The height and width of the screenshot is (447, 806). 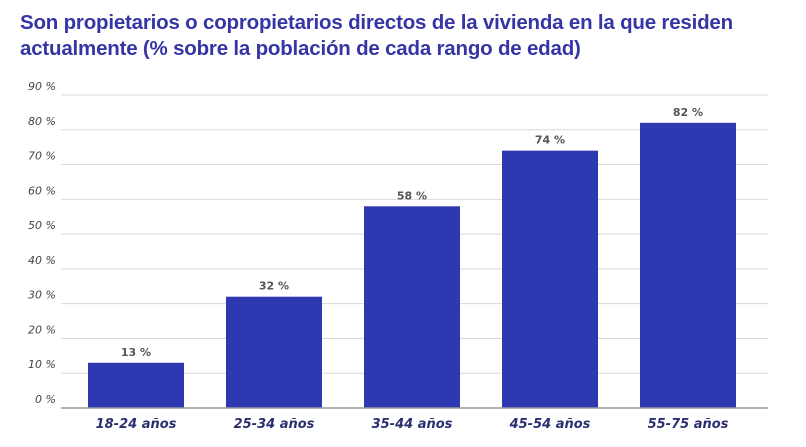 What do you see at coordinates (274, 352) in the screenshot?
I see `bar-25-34-años` at bounding box center [274, 352].